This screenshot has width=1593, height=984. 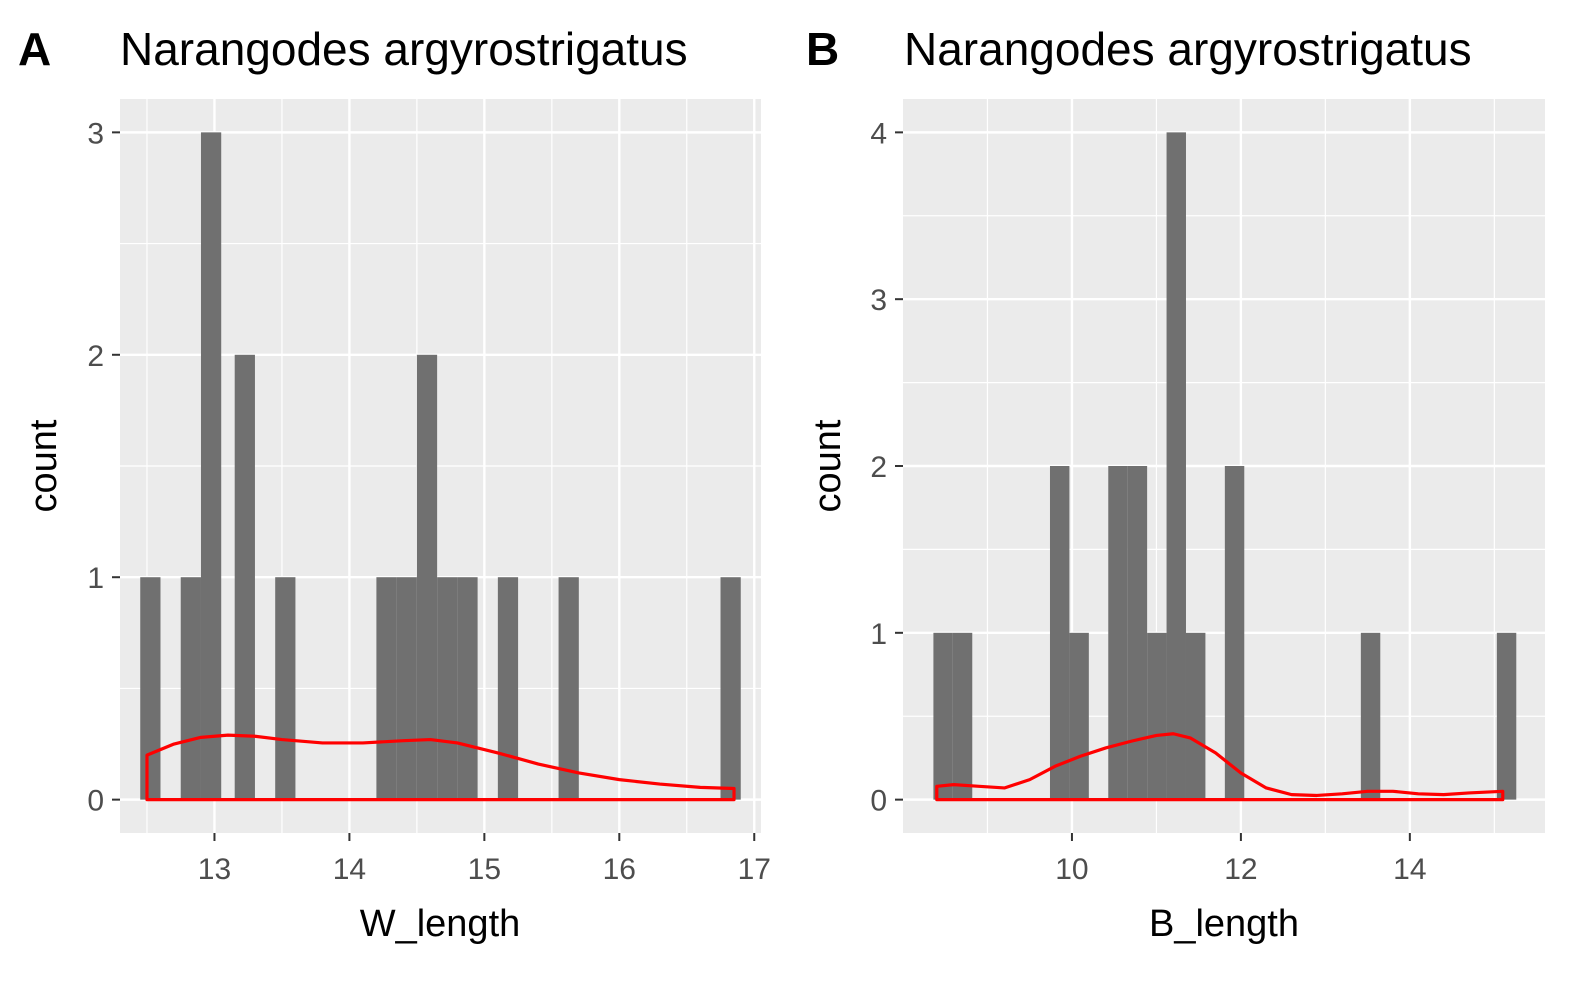 What do you see at coordinates (822, 49) in the screenshot?
I see `panel-tag: B` at bounding box center [822, 49].